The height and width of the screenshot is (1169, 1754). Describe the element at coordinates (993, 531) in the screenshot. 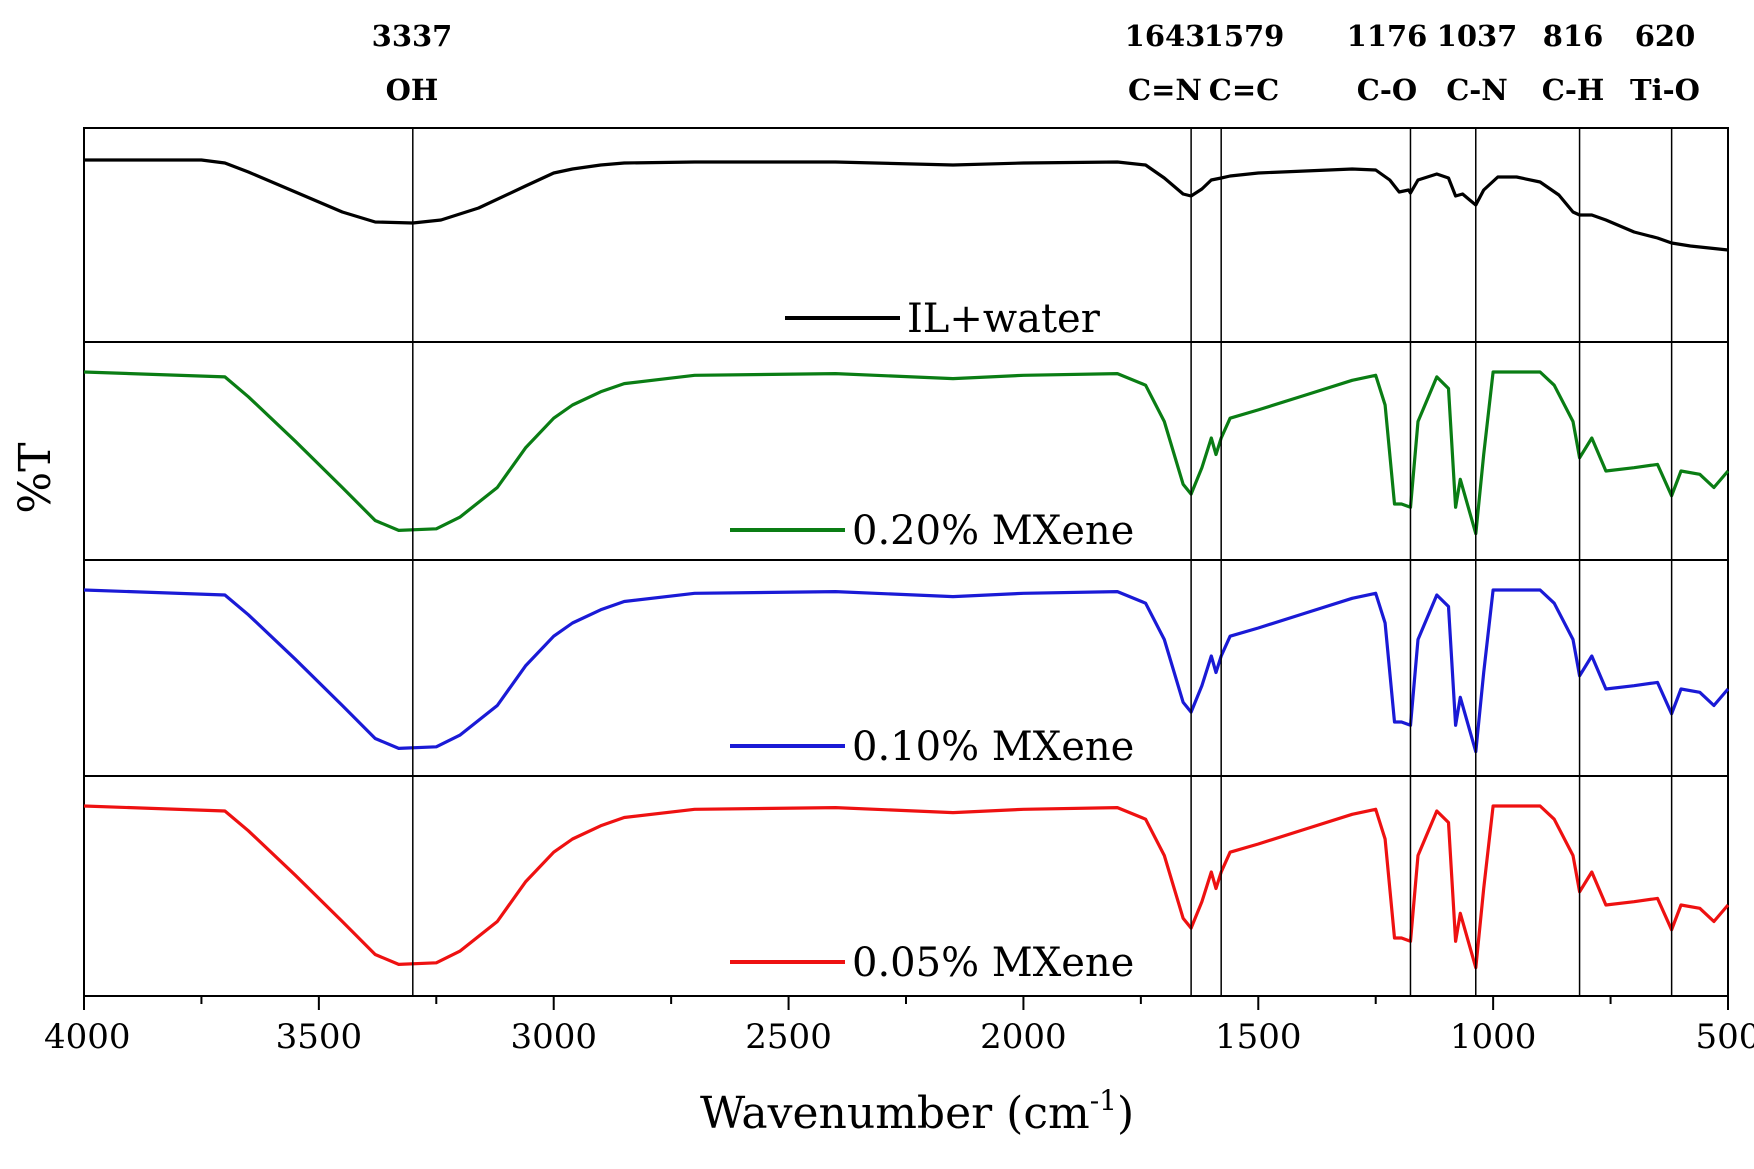

I see `legend-label-2: 0.20% MXene` at that location.